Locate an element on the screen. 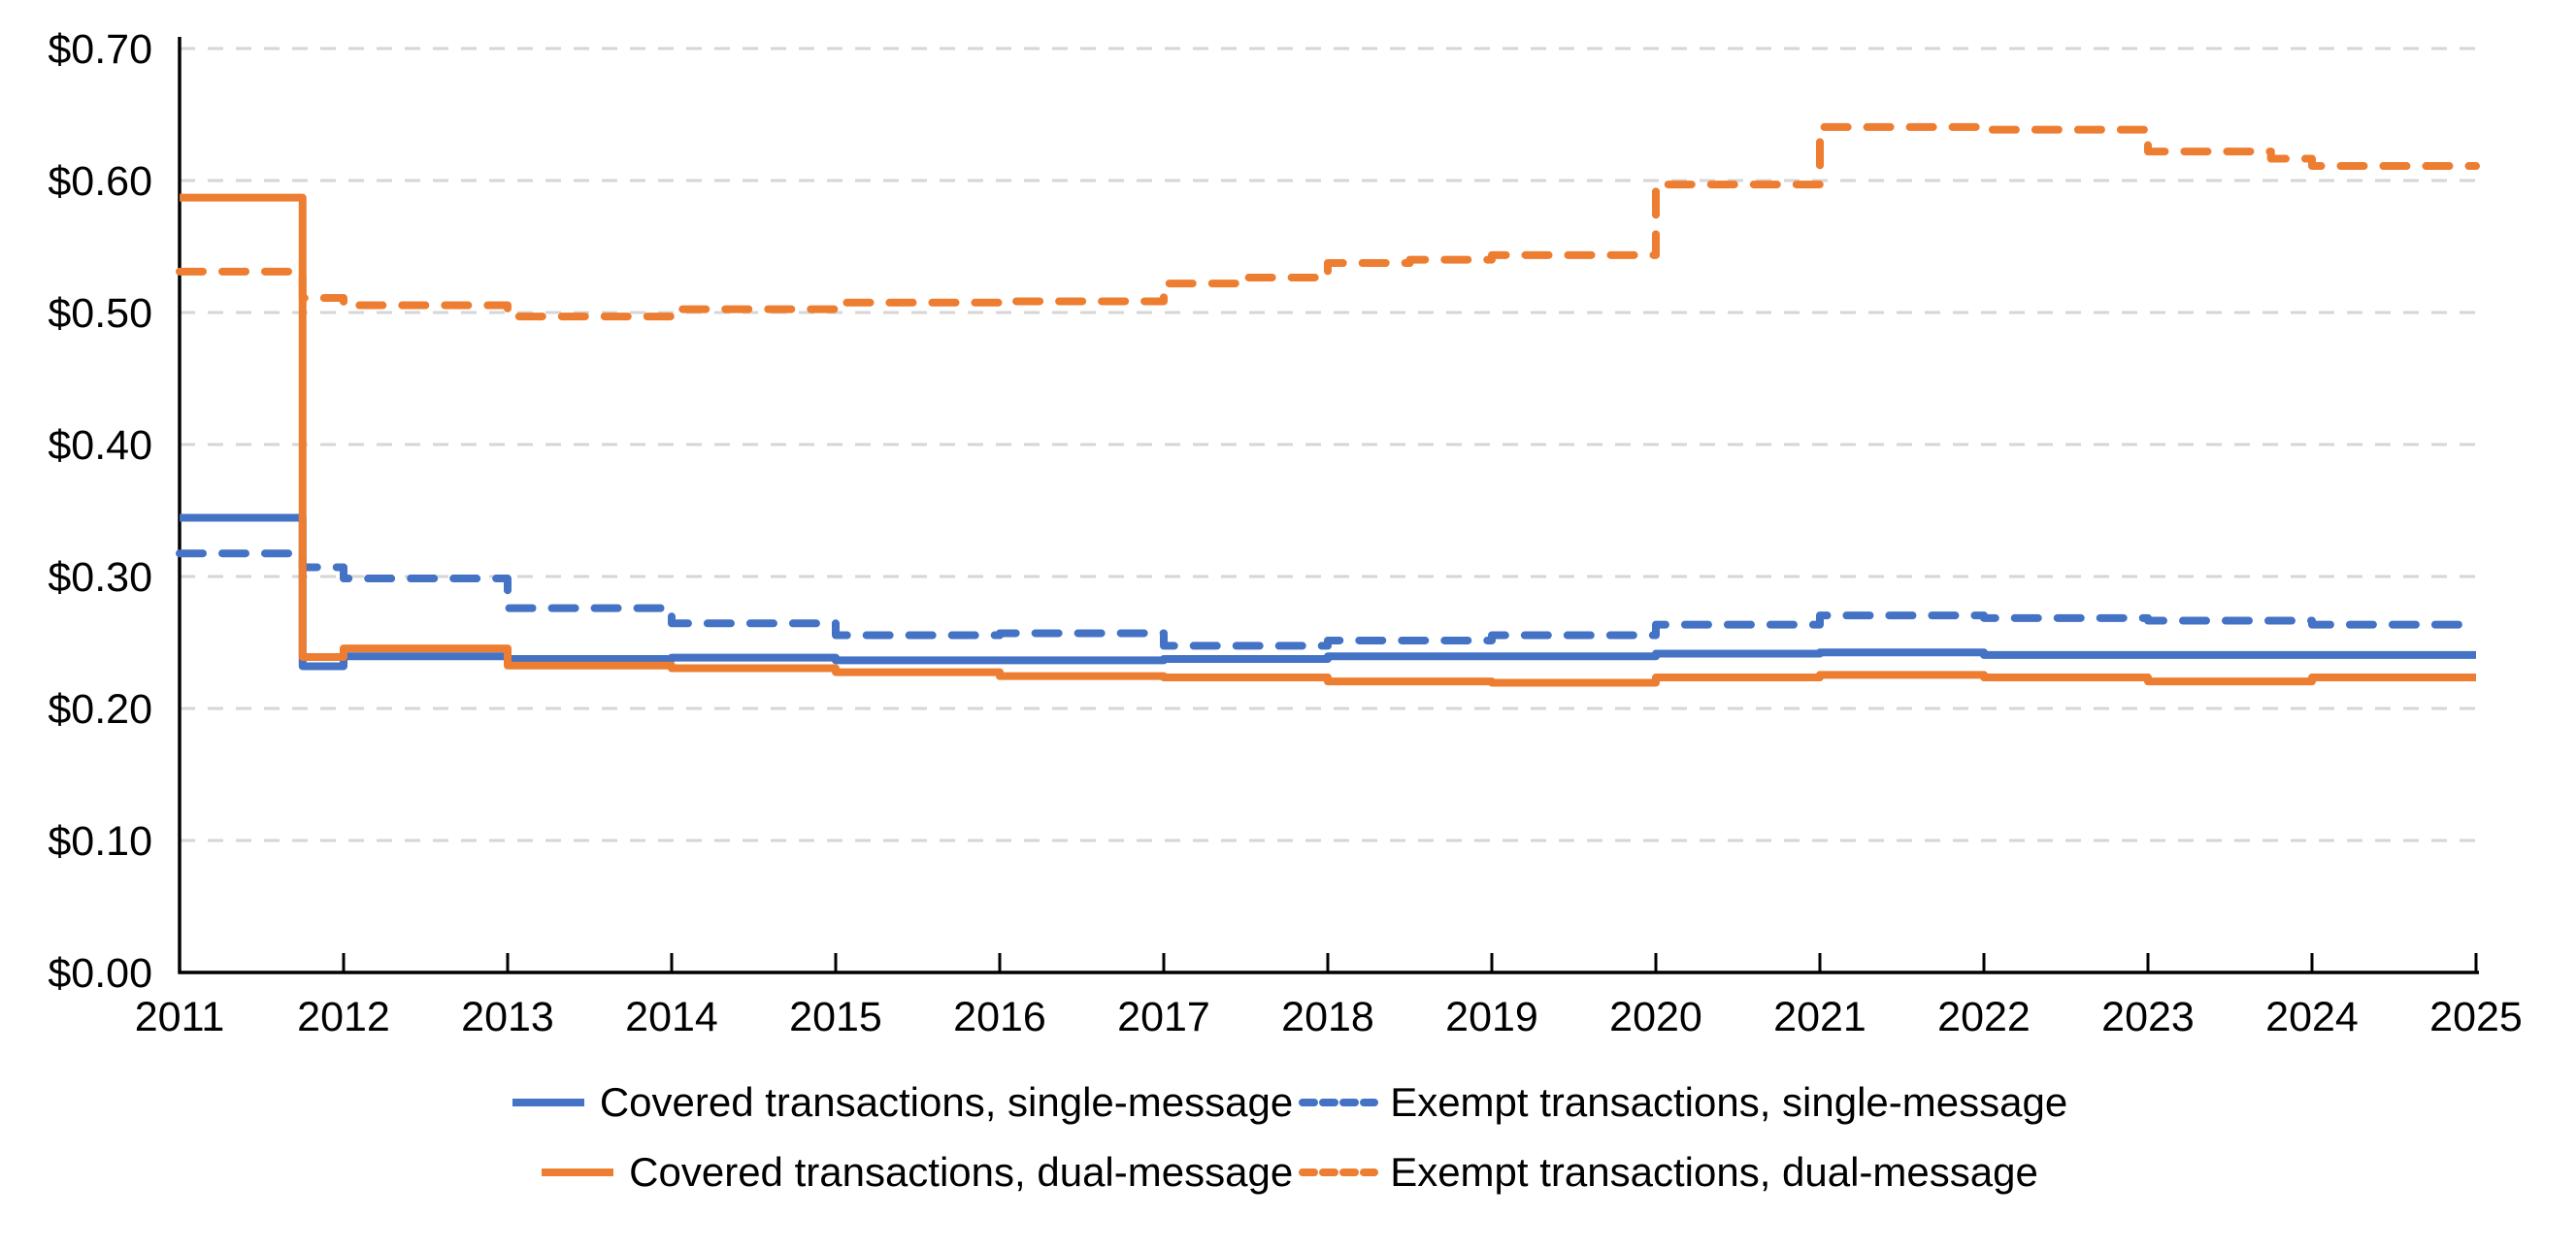 The width and height of the screenshot is (2576, 1251). y-tick-label: $0.60 is located at coordinates (100, 181).